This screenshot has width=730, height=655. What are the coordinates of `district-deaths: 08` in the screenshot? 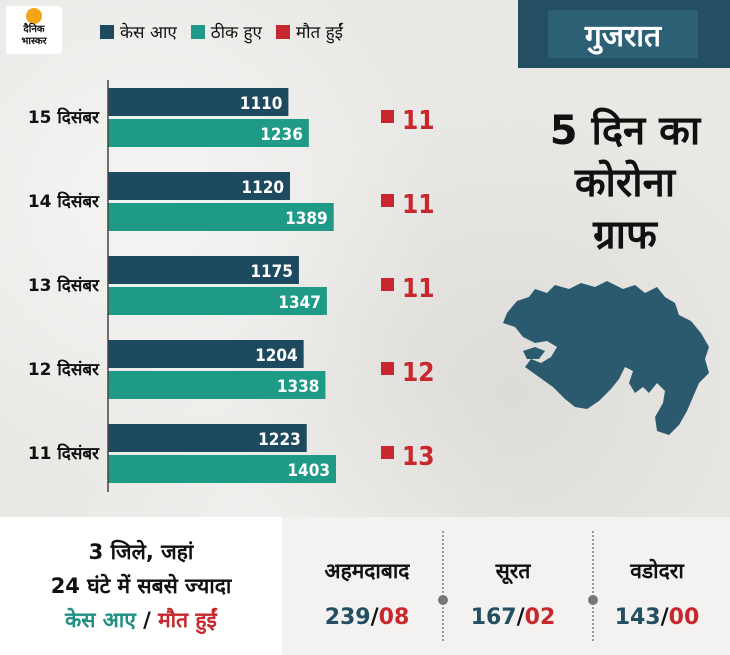 It's located at (394, 617).